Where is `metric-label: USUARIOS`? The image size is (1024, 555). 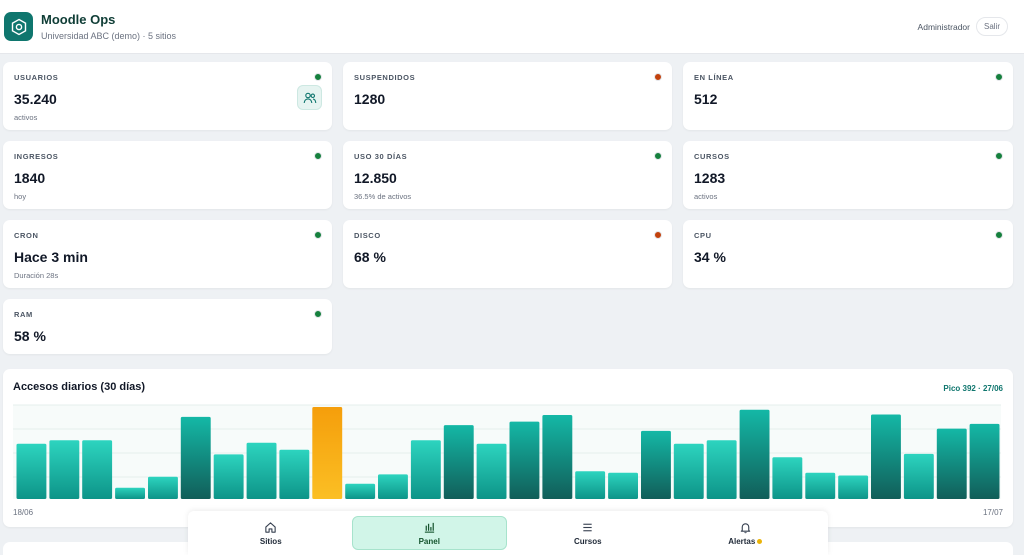
metric-label: USUARIOS is located at coordinates (36, 77).